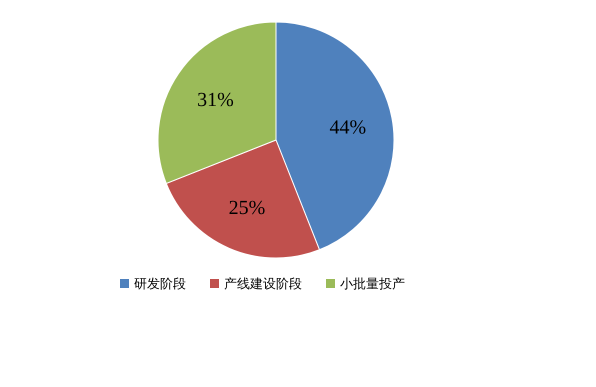  I want to click on data-label: 25%, so click(247, 208).